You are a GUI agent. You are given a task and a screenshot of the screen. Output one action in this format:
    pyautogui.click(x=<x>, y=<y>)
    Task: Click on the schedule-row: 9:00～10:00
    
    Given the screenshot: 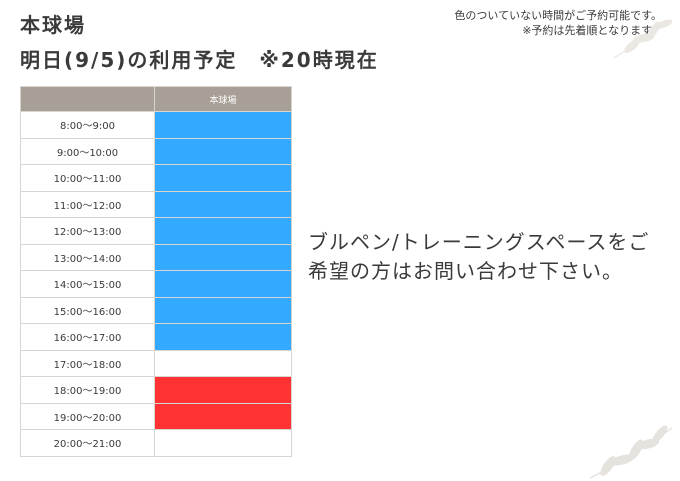 What is the action you would take?
    pyautogui.click(x=156, y=151)
    